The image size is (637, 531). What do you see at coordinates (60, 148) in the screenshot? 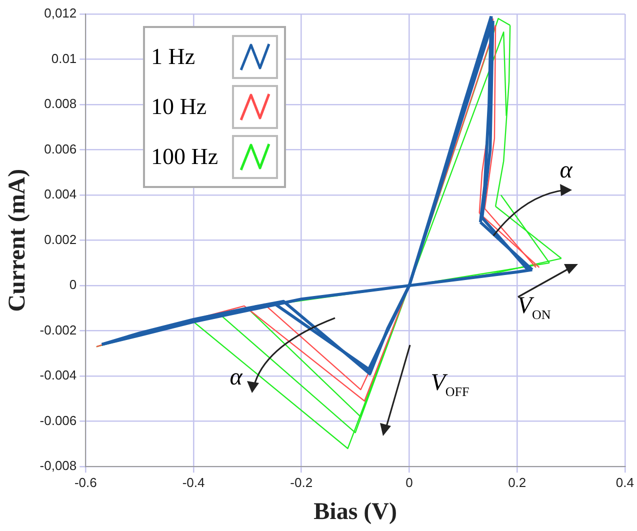
I see `y-tick-label: 0.006` at bounding box center [60, 148].